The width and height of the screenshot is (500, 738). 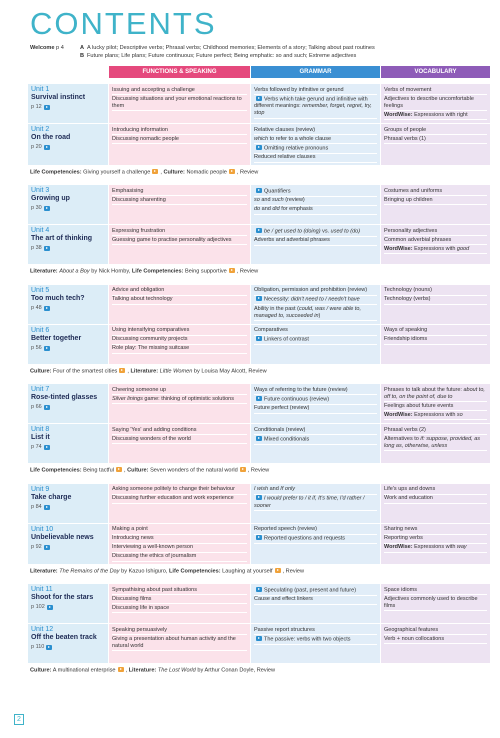 I want to click on list-item: Sharing news, so click(x=435, y=530).